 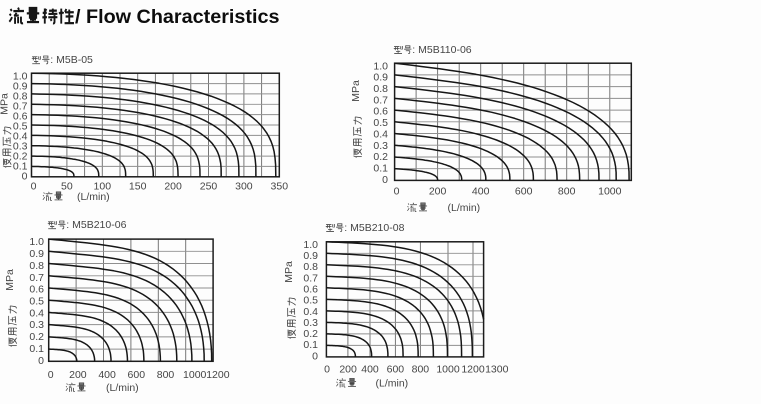 I want to click on svg-text: 100, so click(x=103, y=187).